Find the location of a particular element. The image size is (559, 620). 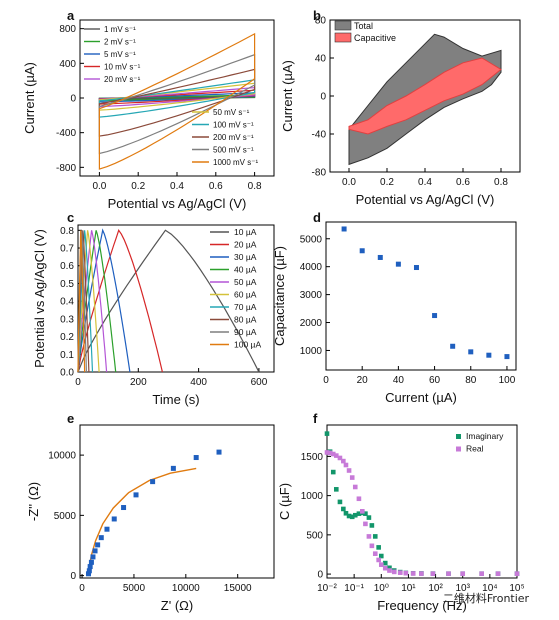

y-tick-label: 4000 is located at coordinates (311, 267).